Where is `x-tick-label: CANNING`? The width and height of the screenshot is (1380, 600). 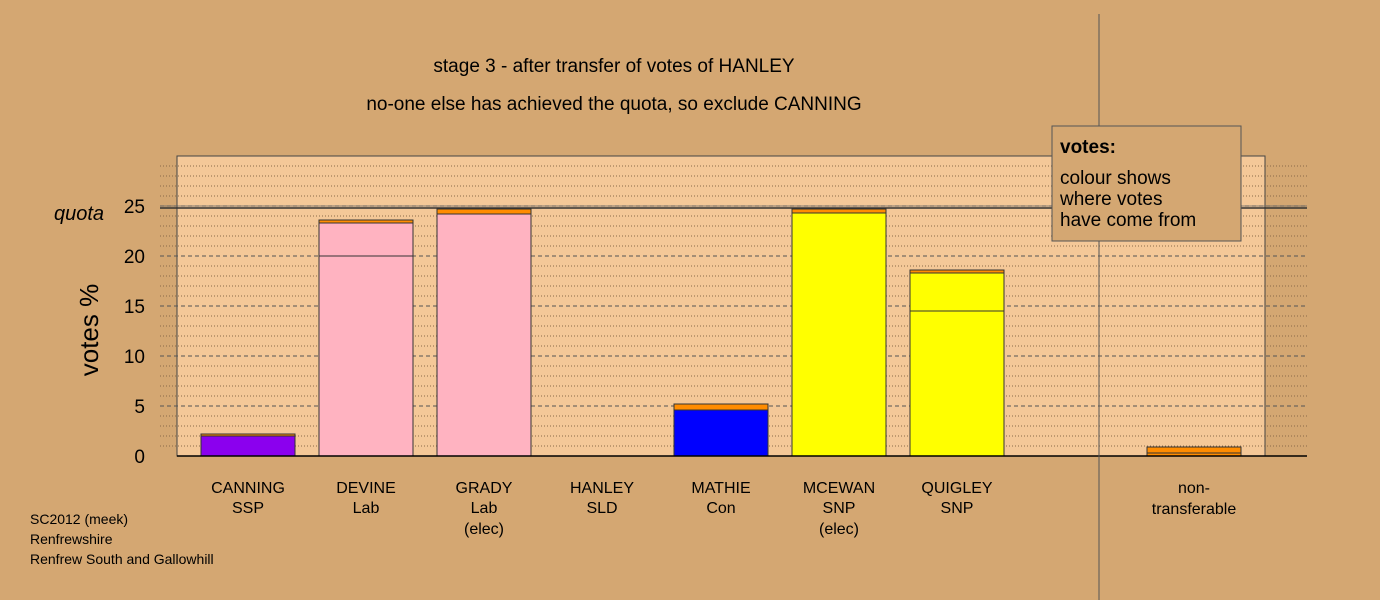
x-tick-label: CANNING is located at coordinates (248, 488).